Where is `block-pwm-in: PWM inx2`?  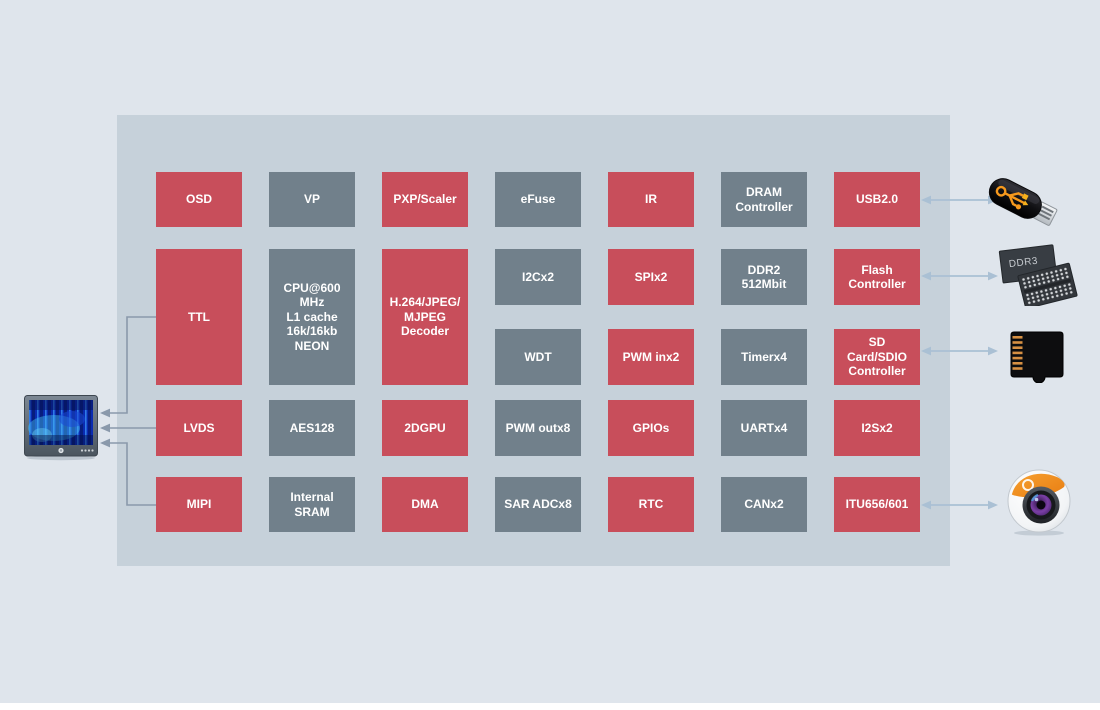
block-pwm-in: PWM inx2 is located at coordinates (651, 357).